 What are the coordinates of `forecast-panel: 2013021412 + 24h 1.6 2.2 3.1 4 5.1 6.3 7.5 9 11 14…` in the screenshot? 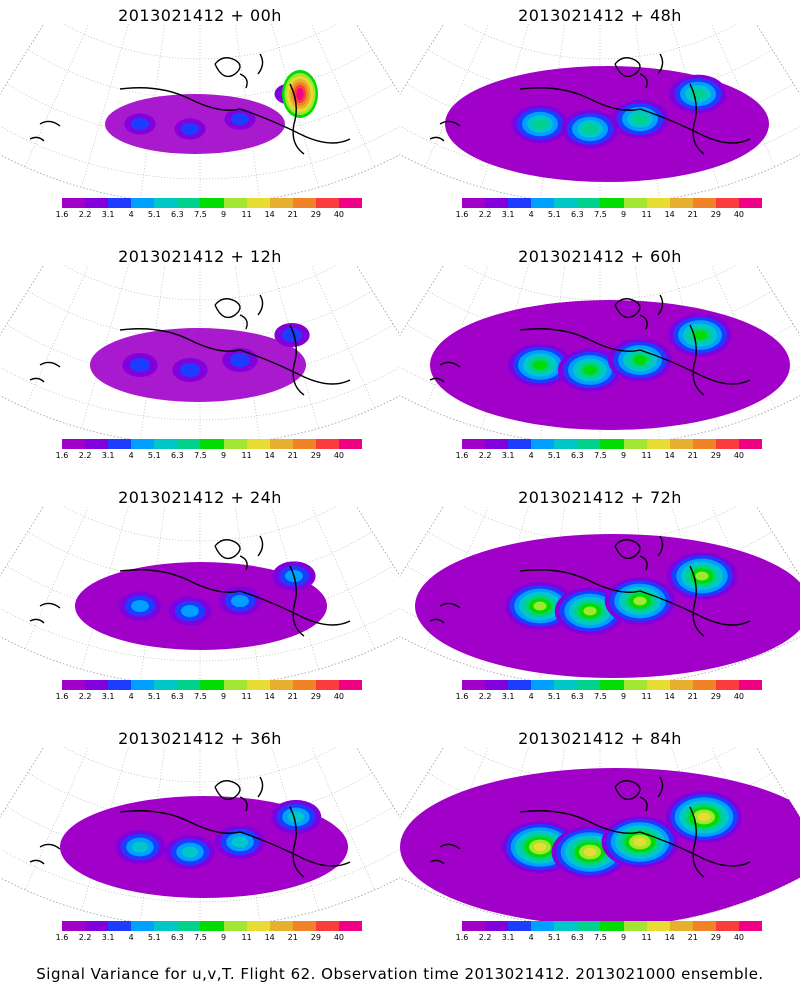 It's located at (200, 602).